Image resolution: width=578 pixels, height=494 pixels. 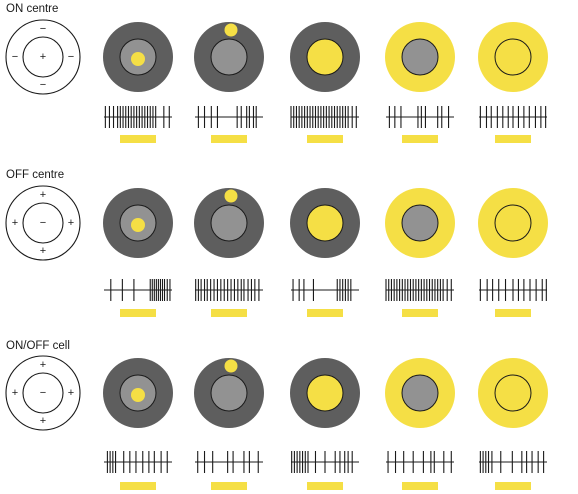 What do you see at coordinates (32, 9) in the screenshot?
I see `row-label-on-centre: ON centre` at bounding box center [32, 9].